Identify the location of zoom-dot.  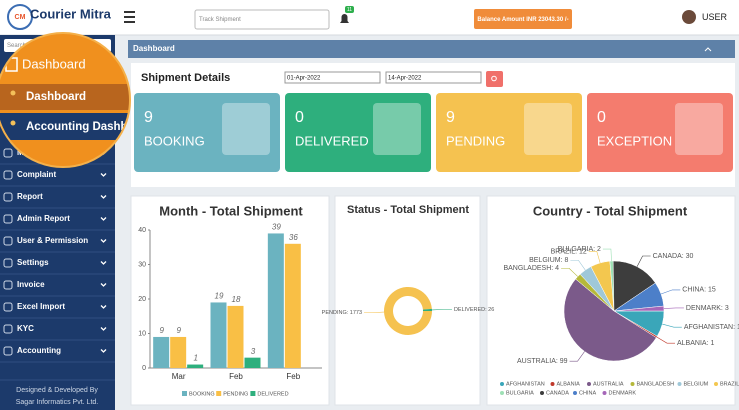
(13, 123).